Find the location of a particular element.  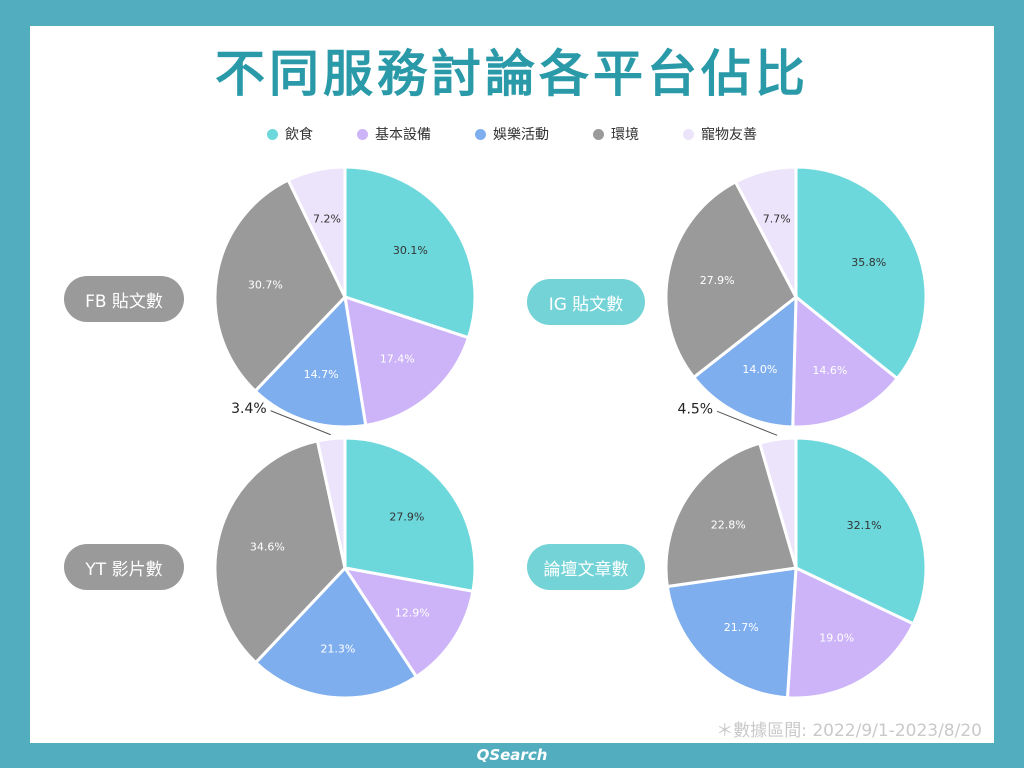

legend-label: 寵物友善 is located at coordinates (729, 135).